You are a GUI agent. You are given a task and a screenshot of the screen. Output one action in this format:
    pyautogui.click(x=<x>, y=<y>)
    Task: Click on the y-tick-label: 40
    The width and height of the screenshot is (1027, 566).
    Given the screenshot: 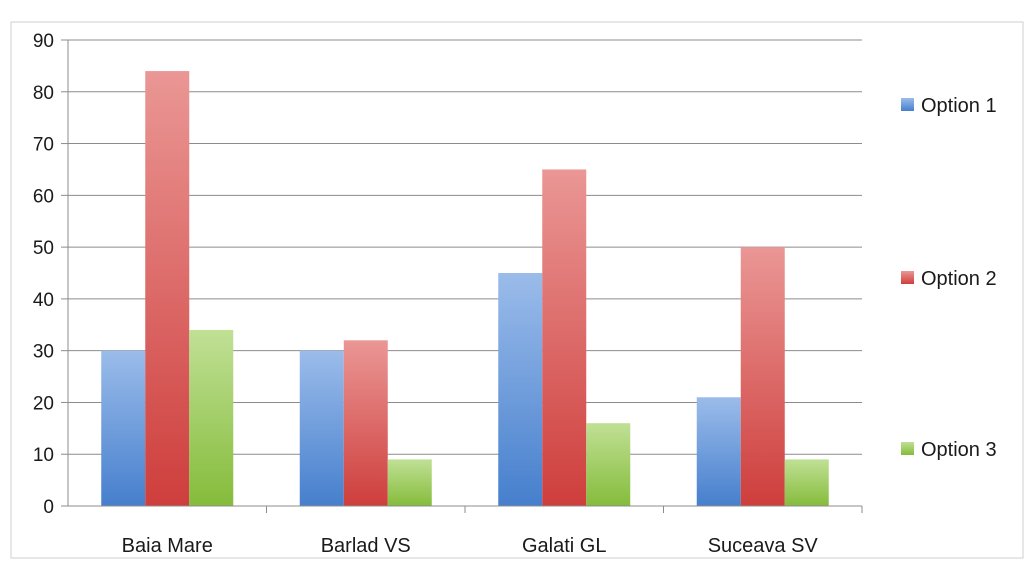 What is the action you would take?
    pyautogui.click(x=43, y=300)
    